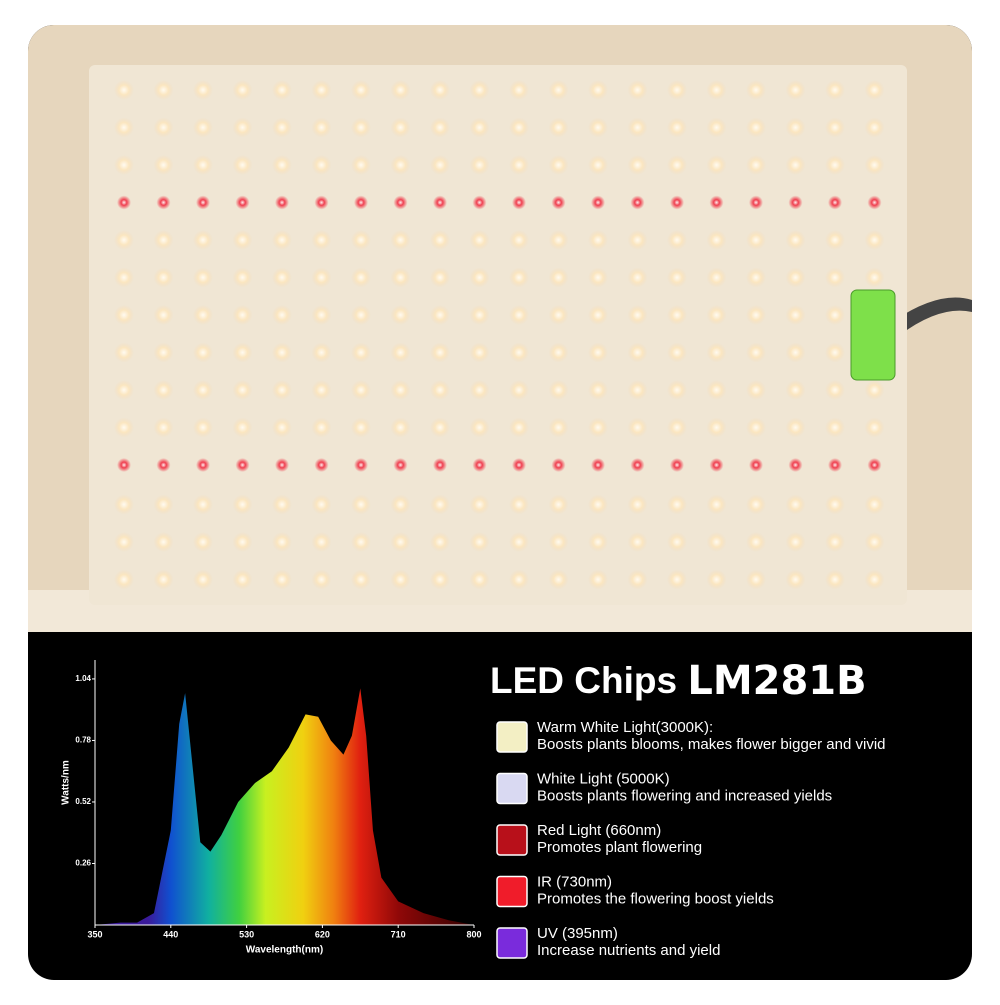  I want to click on spectrum-area, so click(284, 806).